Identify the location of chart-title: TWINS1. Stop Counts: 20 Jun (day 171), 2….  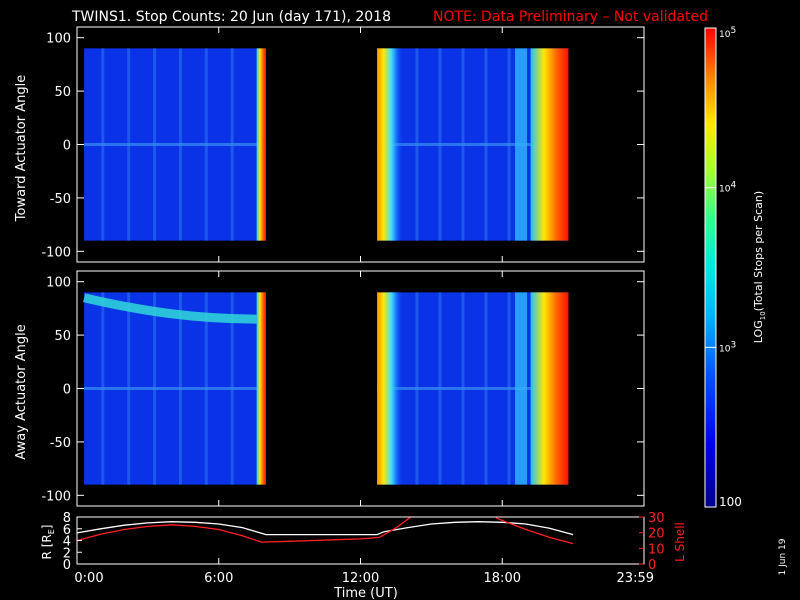
(231, 17).